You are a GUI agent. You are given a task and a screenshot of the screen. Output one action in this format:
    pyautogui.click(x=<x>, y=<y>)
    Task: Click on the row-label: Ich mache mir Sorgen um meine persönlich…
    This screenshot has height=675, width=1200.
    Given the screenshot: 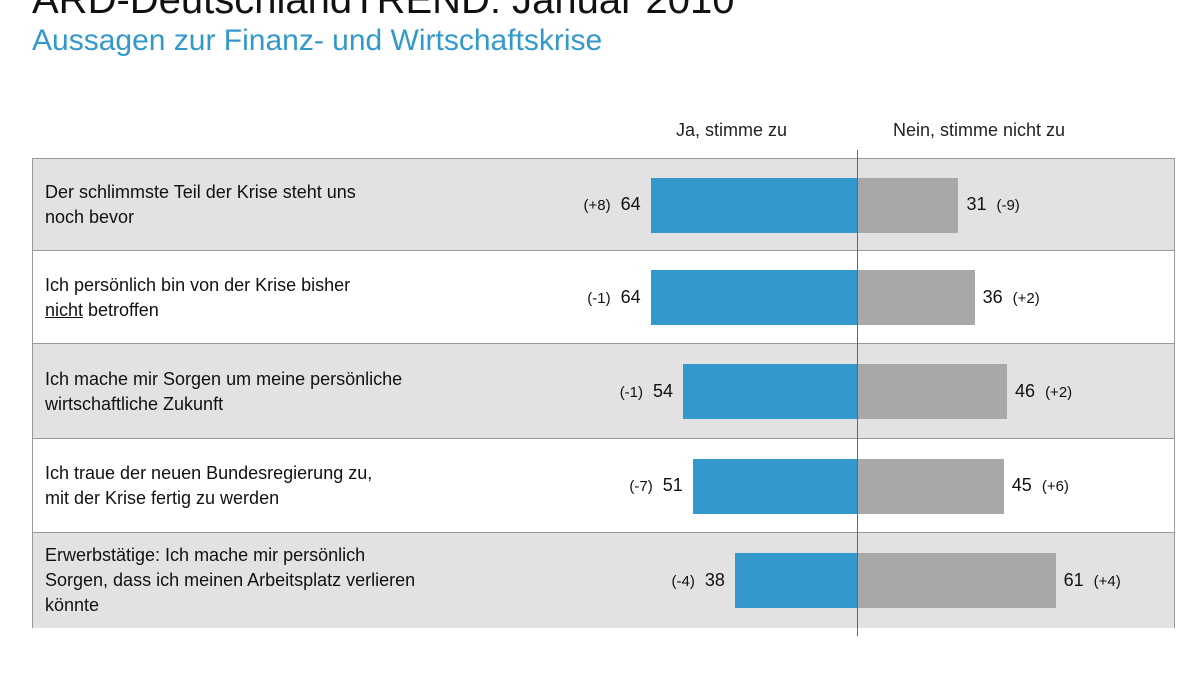 What is the action you would take?
    pyautogui.click(x=224, y=391)
    